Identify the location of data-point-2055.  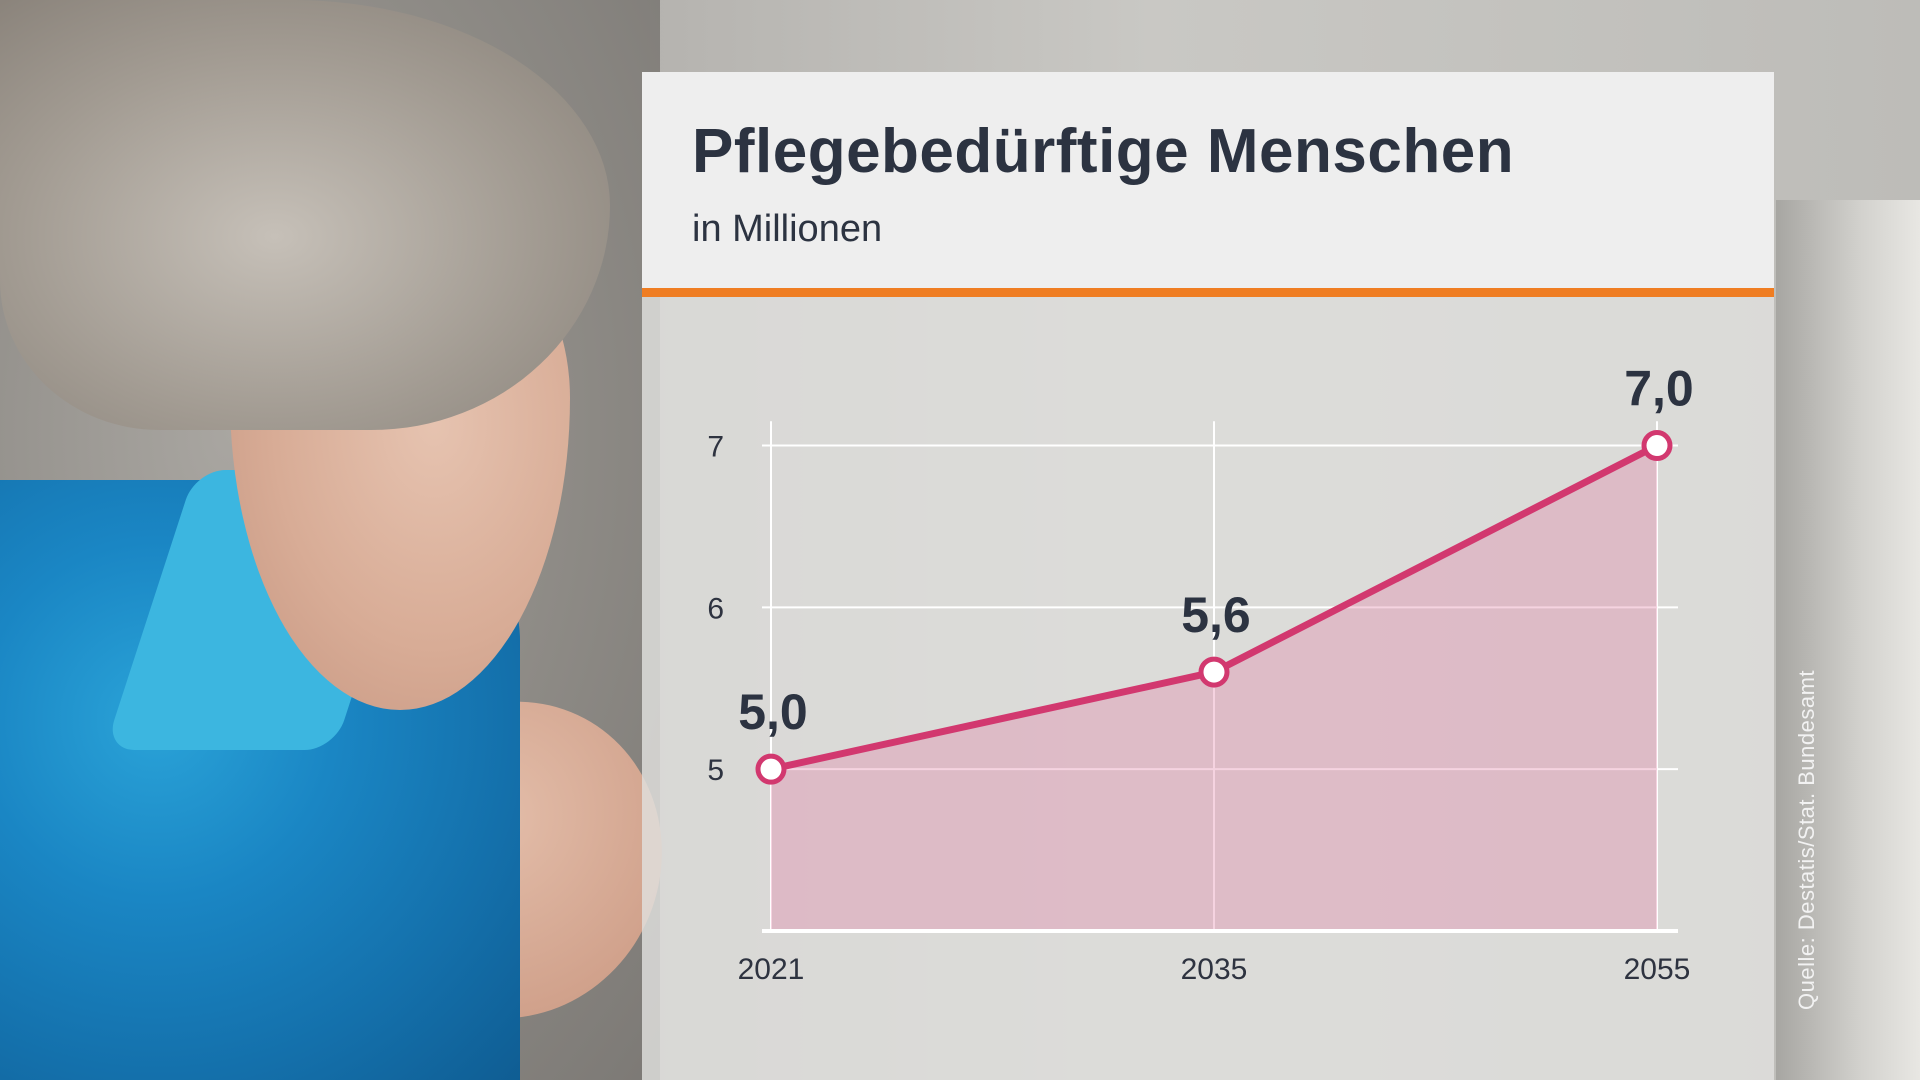
(1657, 446).